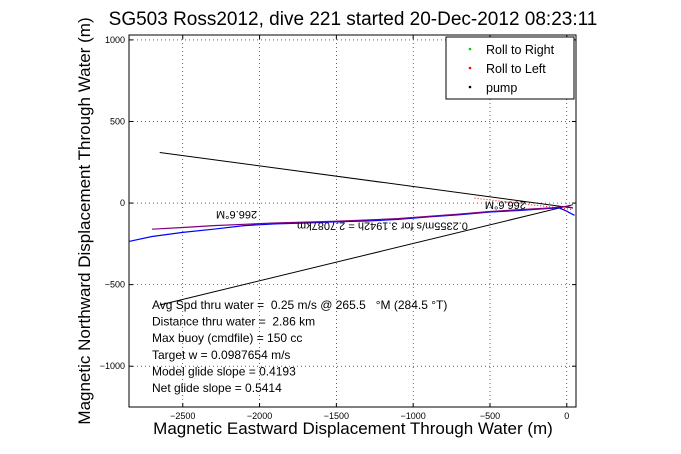 The image size is (681, 454). What do you see at coordinates (115, 40) in the screenshot?
I see `y-tick-label: 1000` at bounding box center [115, 40].